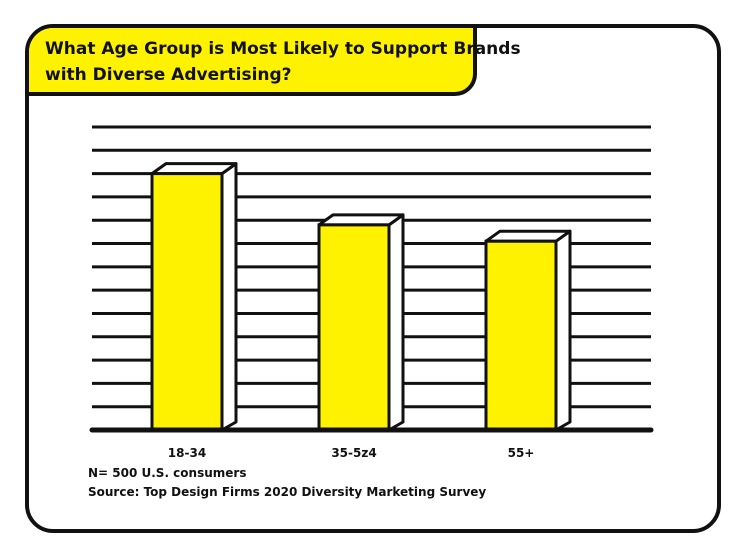 The height and width of the screenshot is (554, 740). I want to click on x-tick-label: 18-34, so click(187, 453).